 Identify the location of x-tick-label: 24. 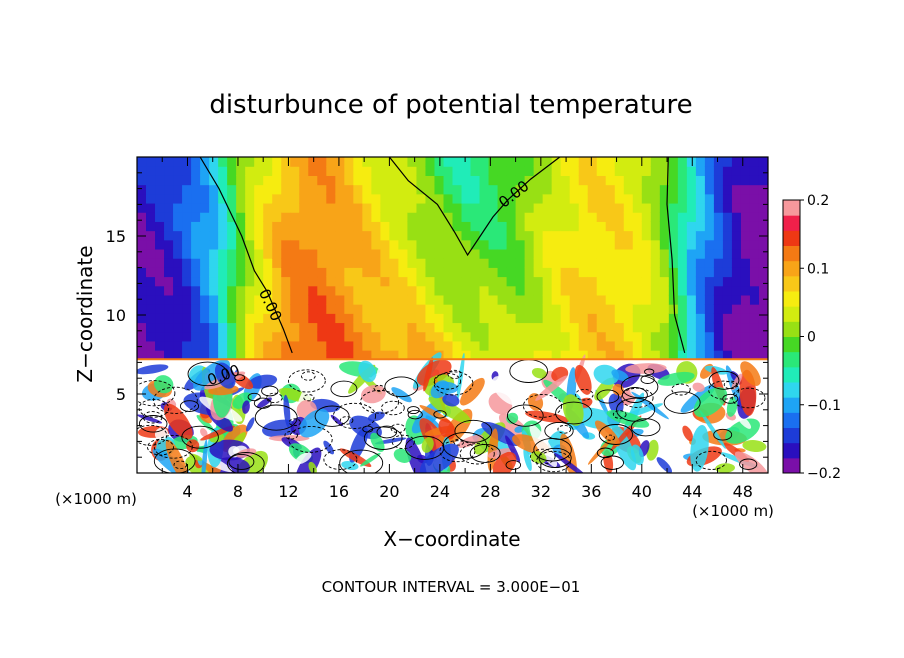
(440, 491).